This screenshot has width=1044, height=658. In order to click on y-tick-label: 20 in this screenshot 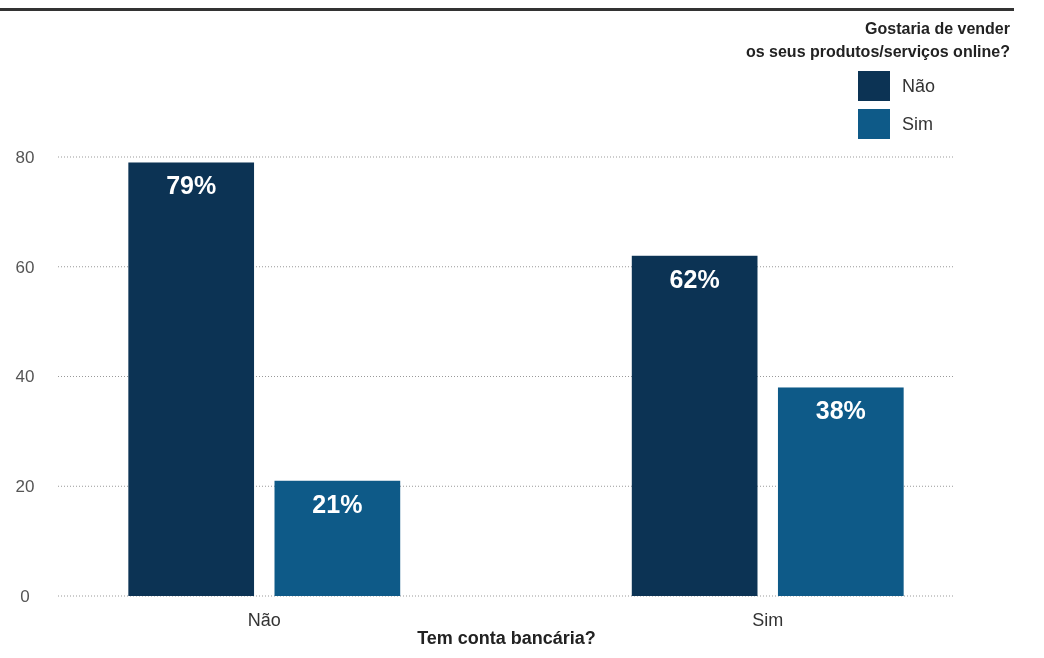, I will do `click(25, 487)`.